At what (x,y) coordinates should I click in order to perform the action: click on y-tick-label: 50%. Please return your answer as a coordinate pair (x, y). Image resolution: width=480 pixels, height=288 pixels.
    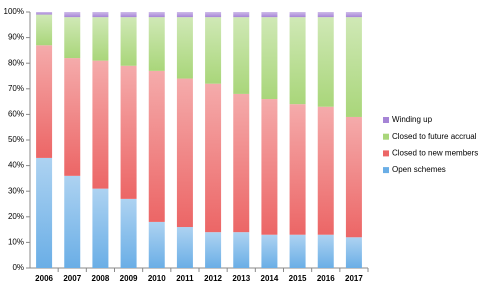
    Looking at the image, I should click on (16, 139).